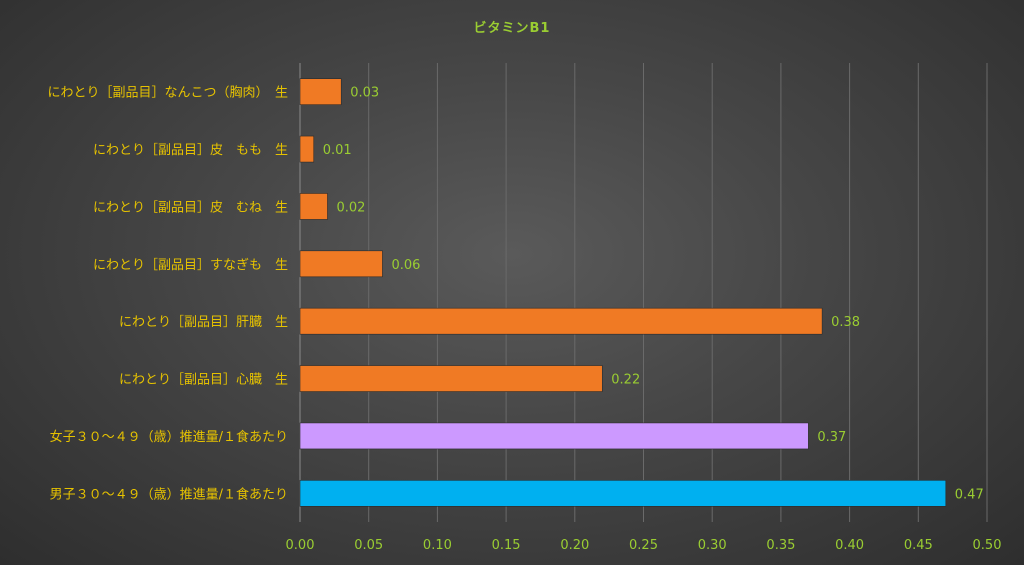 This screenshot has height=565, width=1024. Describe the element at coordinates (203, 322) in the screenshot. I see `category-label: にわとり［副品目］肝臓 生` at that location.